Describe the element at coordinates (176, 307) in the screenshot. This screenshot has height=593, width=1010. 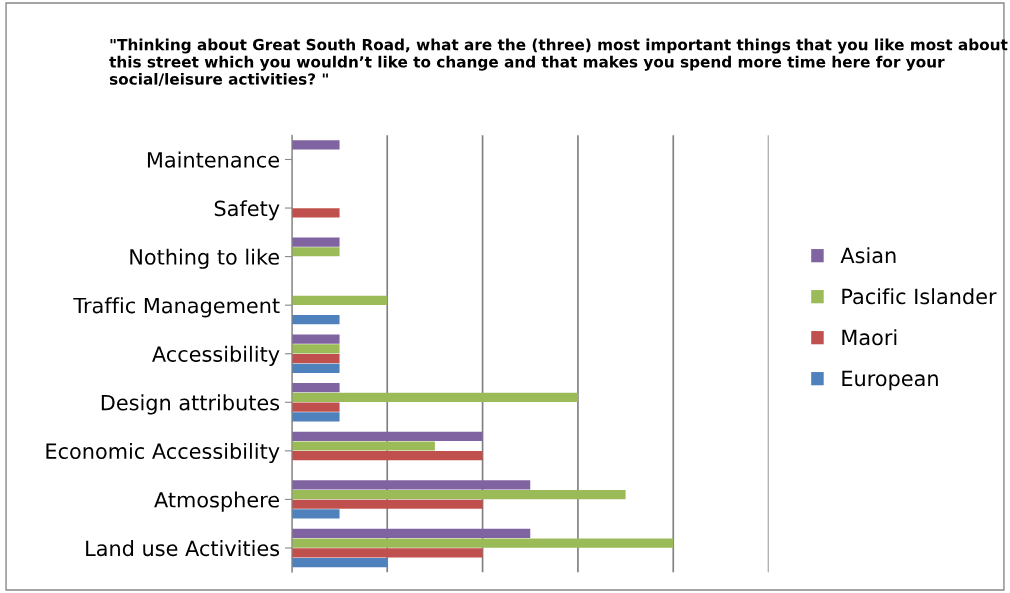
I see `y-tick-label: Traffic Management` at that location.